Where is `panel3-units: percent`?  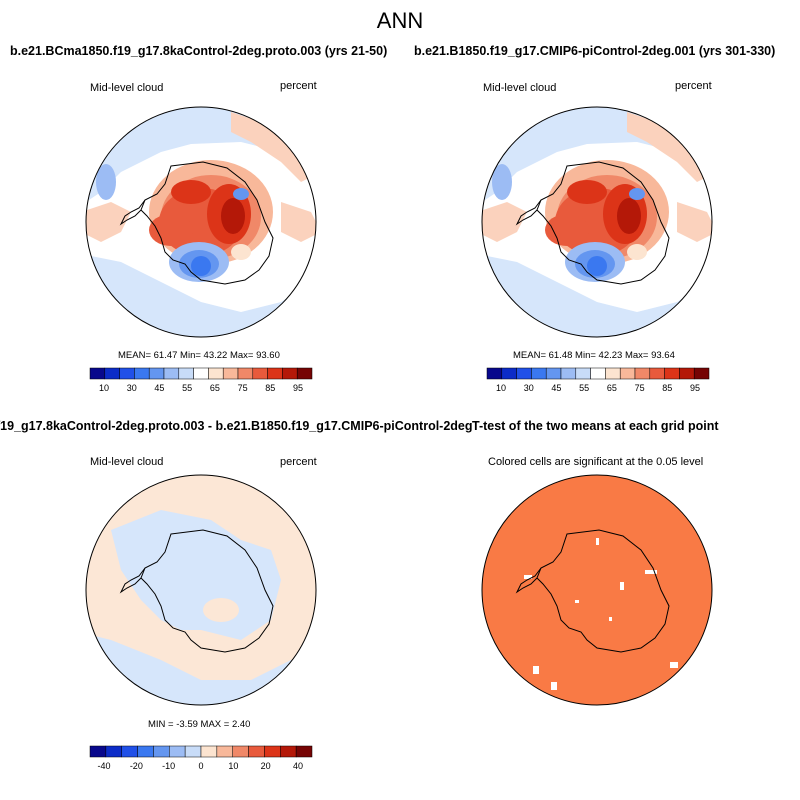
panel3-units: percent is located at coordinates (298, 462).